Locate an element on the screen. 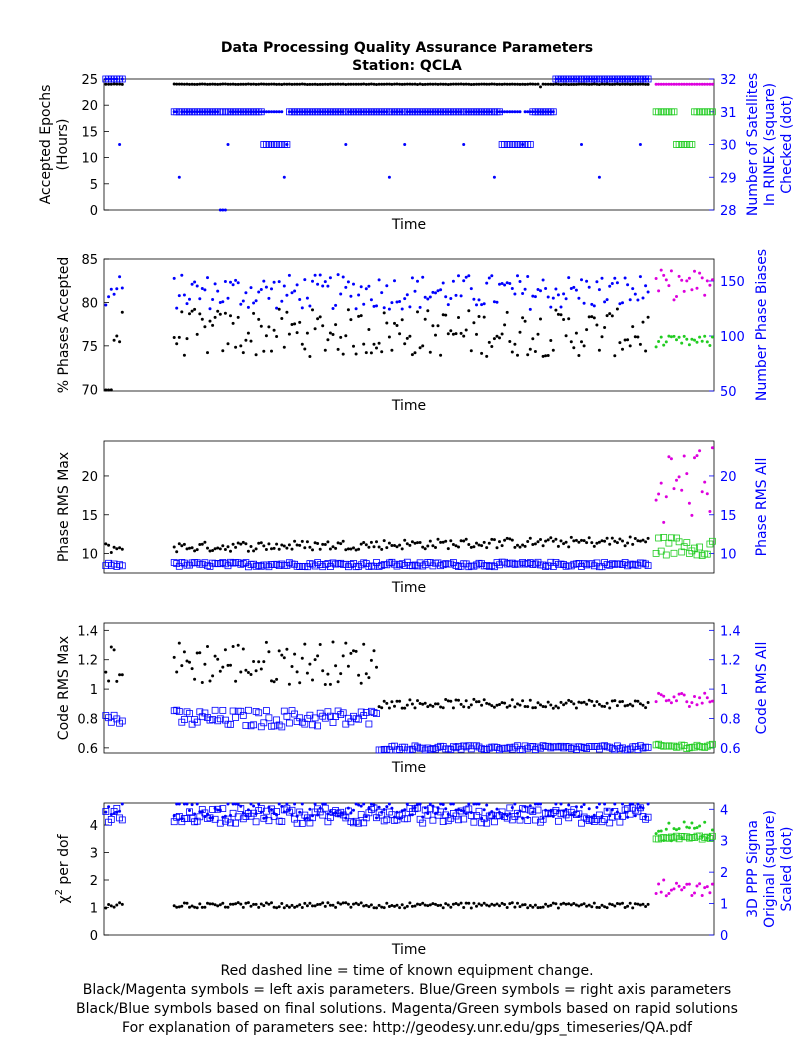 This screenshot has width=800, height=1050. left-tick-label: 1.4 is located at coordinates (87, 631).